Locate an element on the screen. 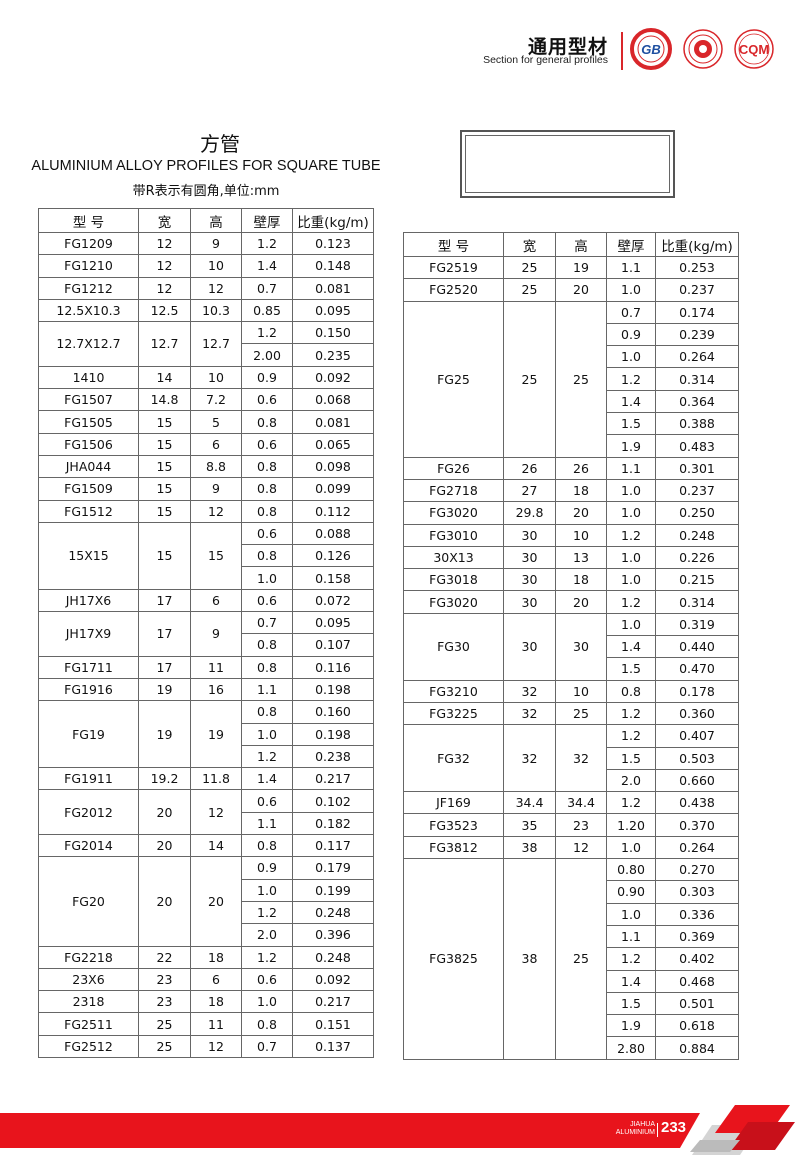 The height and width of the screenshot is (1167, 800). model-cell: 30X13 is located at coordinates (453, 557).